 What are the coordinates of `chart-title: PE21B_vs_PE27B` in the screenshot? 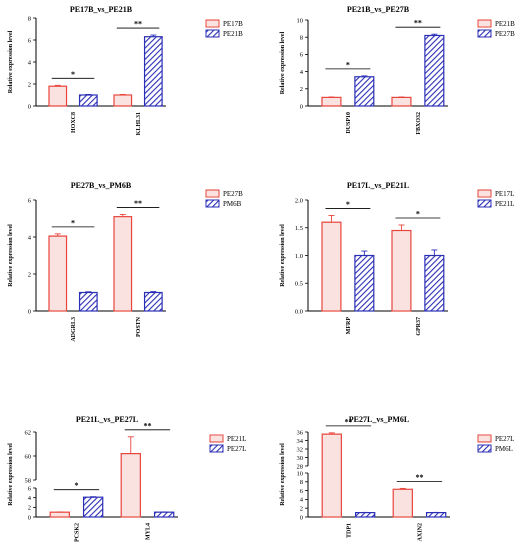 It's located at (378, 9).